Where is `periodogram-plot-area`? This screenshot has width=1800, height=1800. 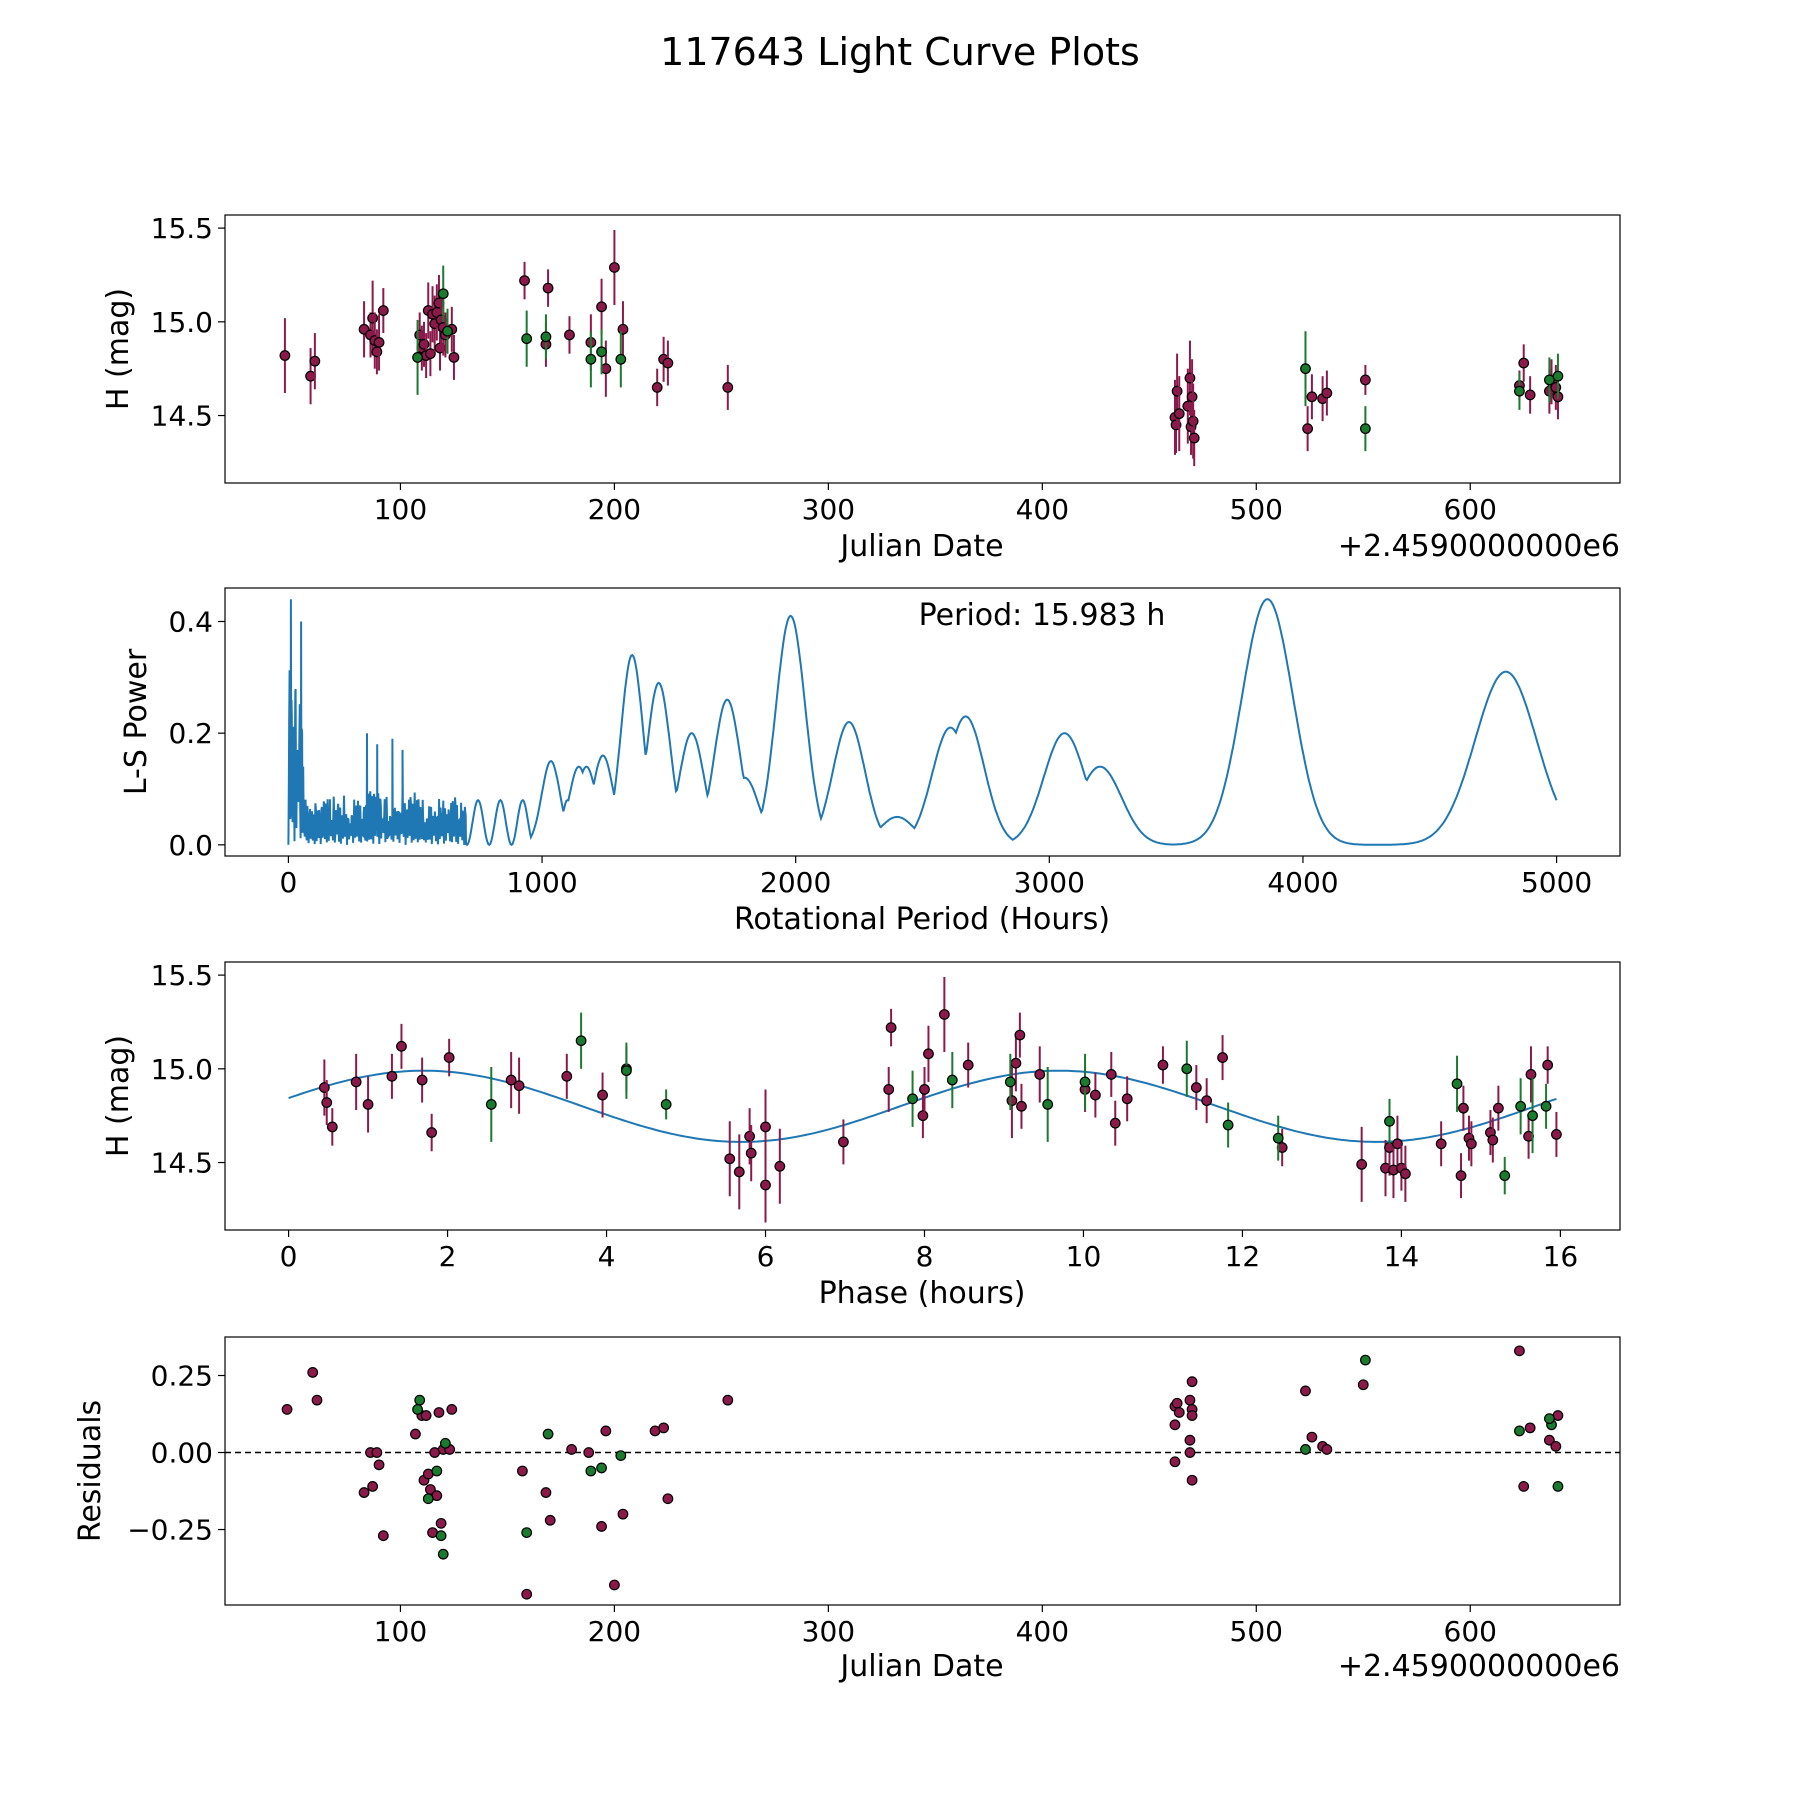 periodogram-plot-area is located at coordinates (922, 722).